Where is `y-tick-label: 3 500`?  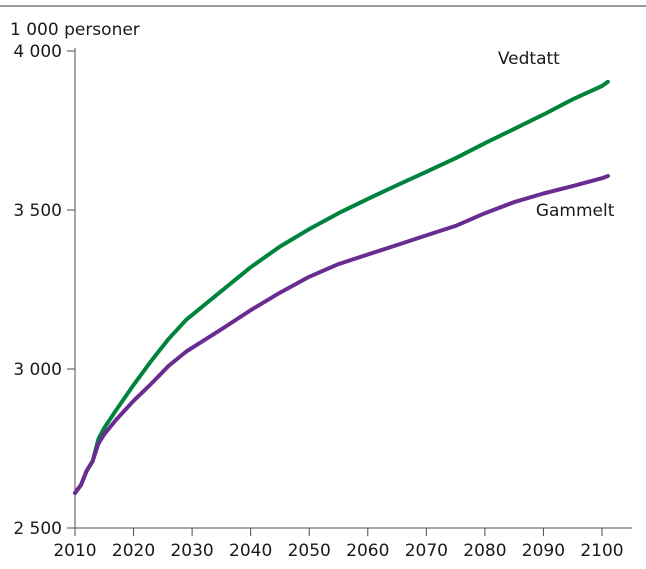 y-tick-label: 3 500 is located at coordinates (37, 211).